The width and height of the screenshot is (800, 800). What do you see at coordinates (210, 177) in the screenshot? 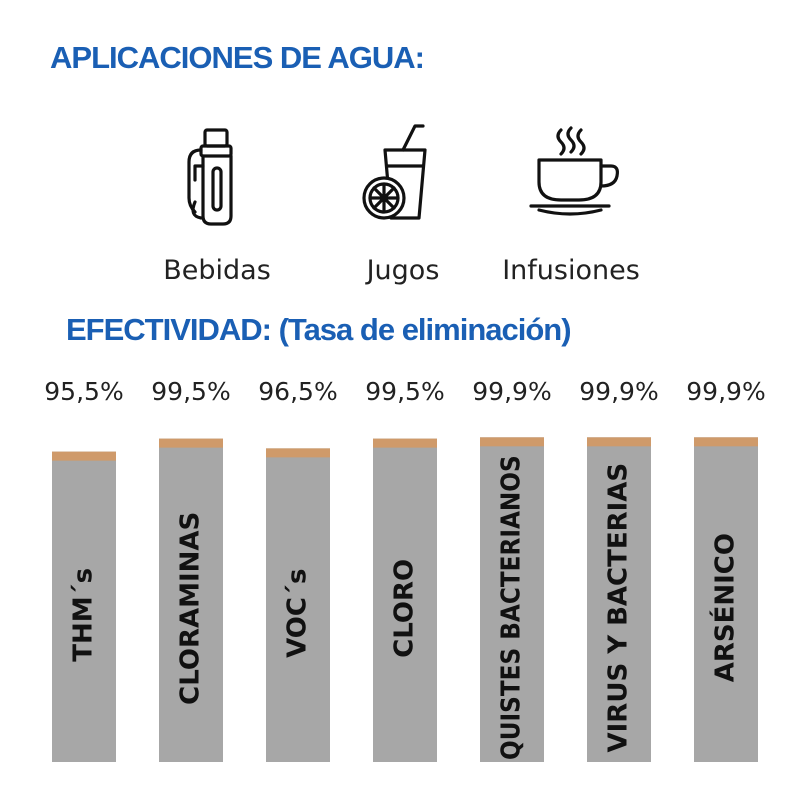
I see `thermos-bottle-icon` at bounding box center [210, 177].